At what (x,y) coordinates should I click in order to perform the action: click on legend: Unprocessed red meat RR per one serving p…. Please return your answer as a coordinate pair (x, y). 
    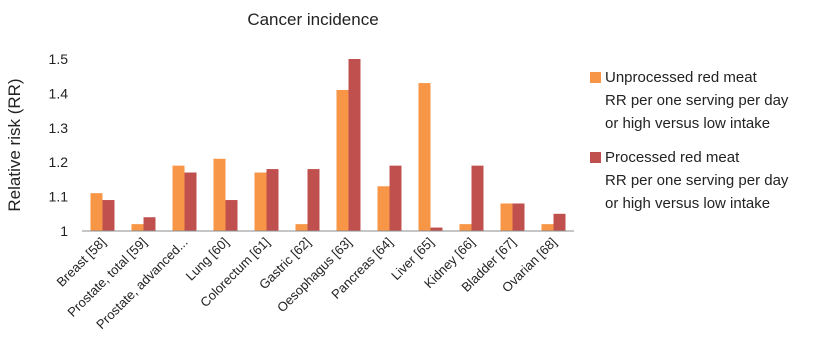
    Looking at the image, I should click on (689, 140).